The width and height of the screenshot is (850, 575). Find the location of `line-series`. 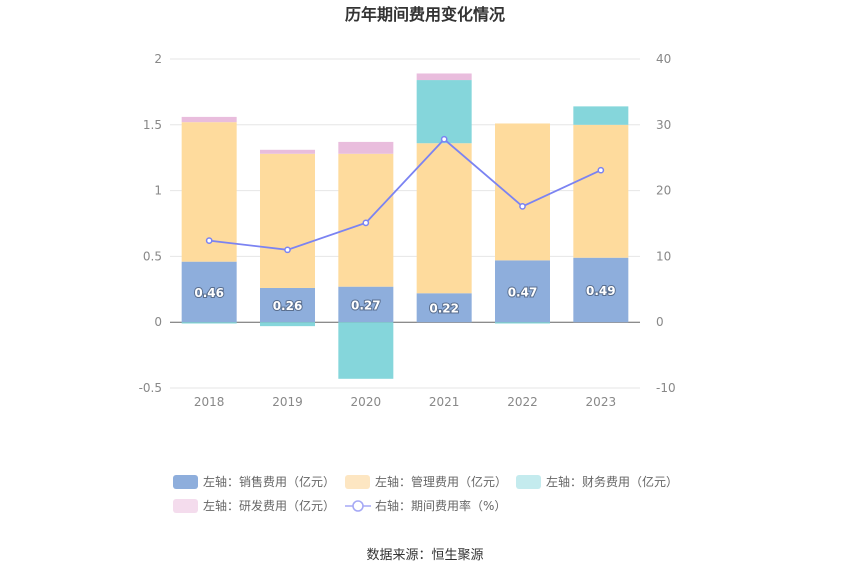

line-series is located at coordinates (405, 194).